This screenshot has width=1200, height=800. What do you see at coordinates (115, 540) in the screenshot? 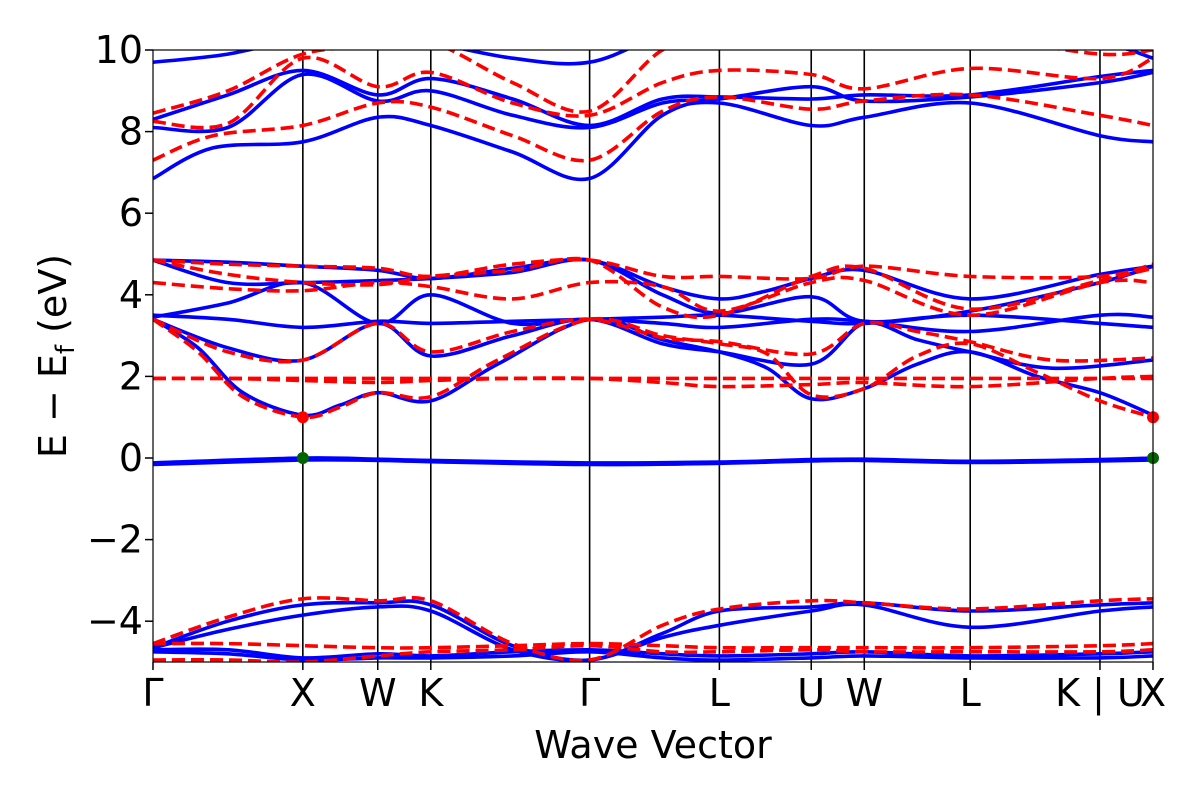
I see `y-tick-label: −2` at bounding box center [115, 540].